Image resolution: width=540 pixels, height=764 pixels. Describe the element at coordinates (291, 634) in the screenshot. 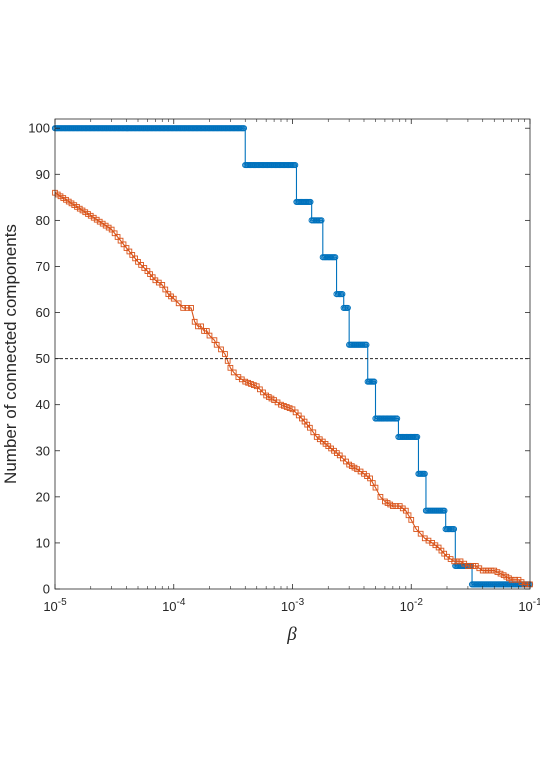

I see `x-axis-label: β` at that location.